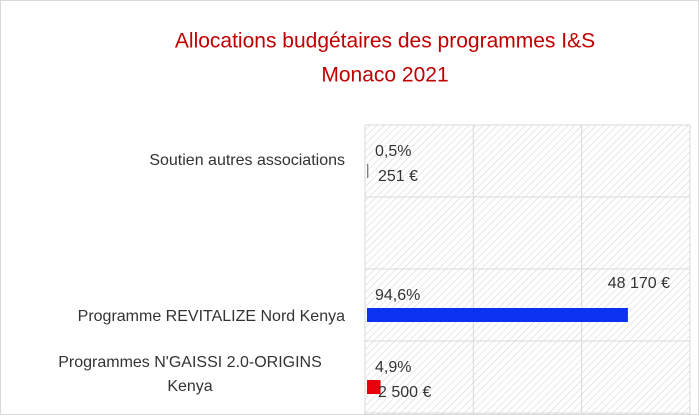 The width and height of the screenshot is (699, 415). What do you see at coordinates (398, 176) in the screenshot?
I see `data-label: 251 €` at bounding box center [398, 176].